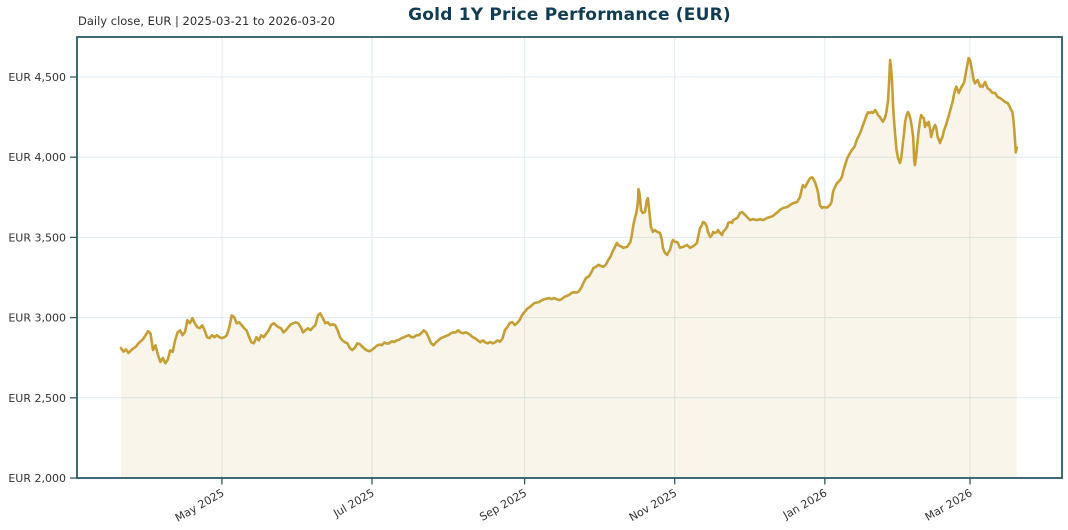  Describe the element at coordinates (37, 318) in the screenshot. I see `y-tick-label: EUR 3,000` at that location.